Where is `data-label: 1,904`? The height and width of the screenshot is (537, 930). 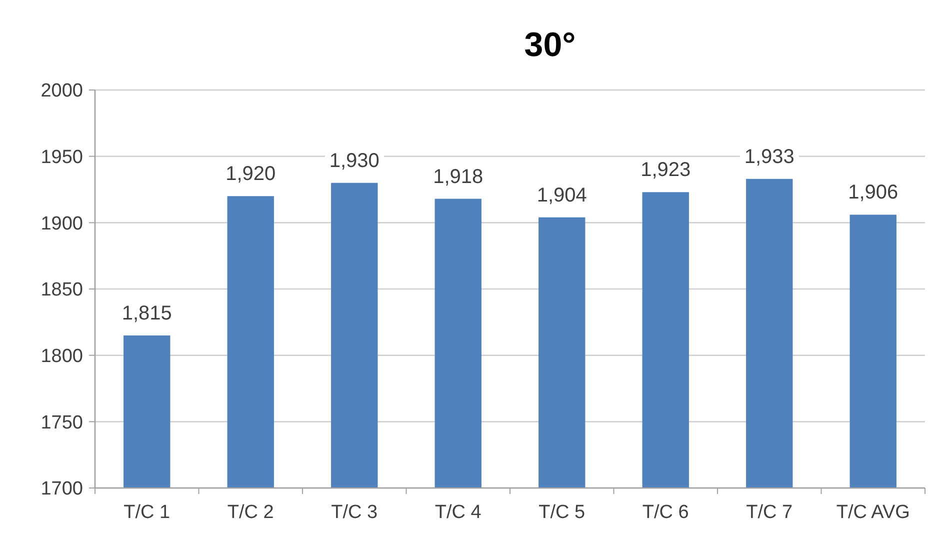 data-label: 1,904 is located at coordinates (561, 195).